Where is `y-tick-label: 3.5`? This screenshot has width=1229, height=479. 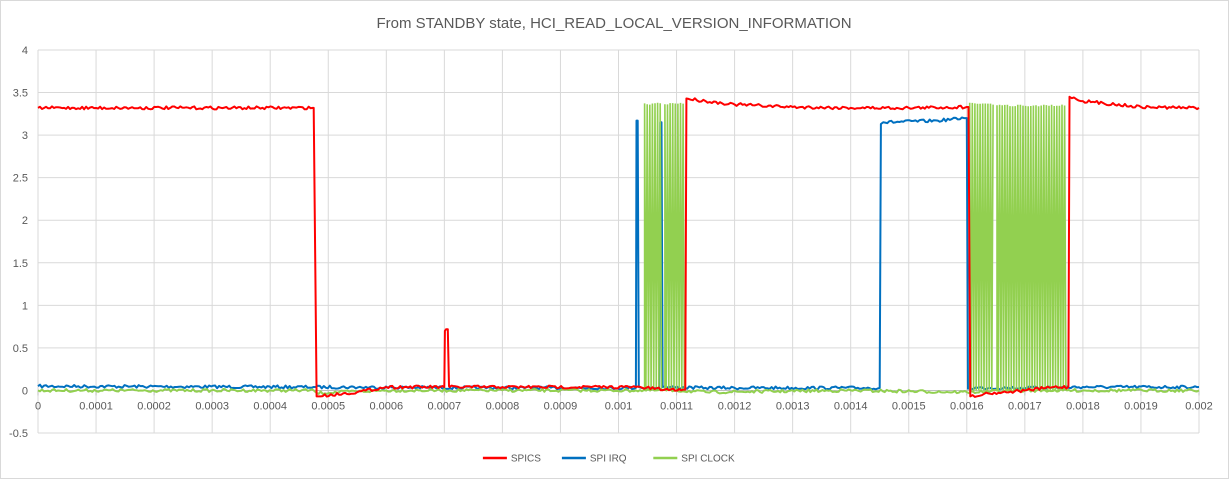
y-tick-label: 3.5 is located at coordinates (20, 94).